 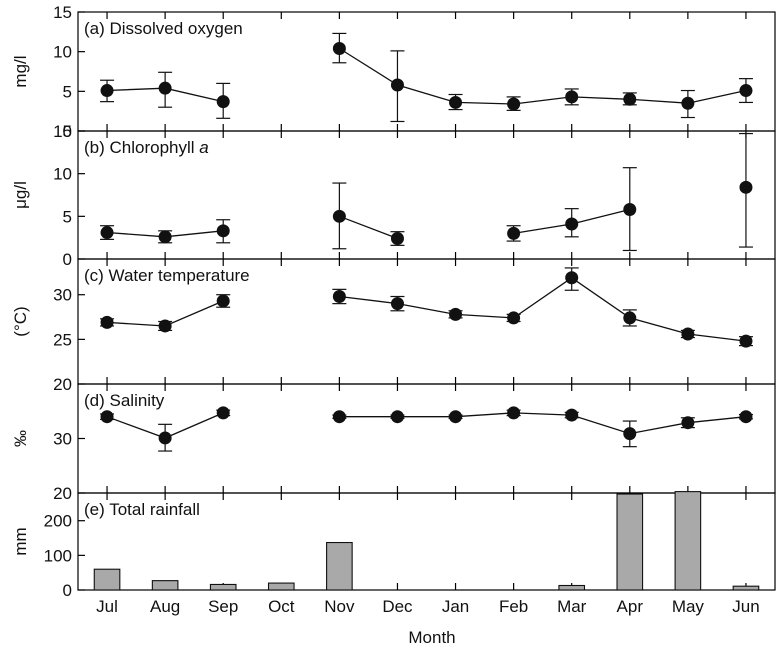 I want to click on panel-title-italic: a, so click(x=203, y=147).